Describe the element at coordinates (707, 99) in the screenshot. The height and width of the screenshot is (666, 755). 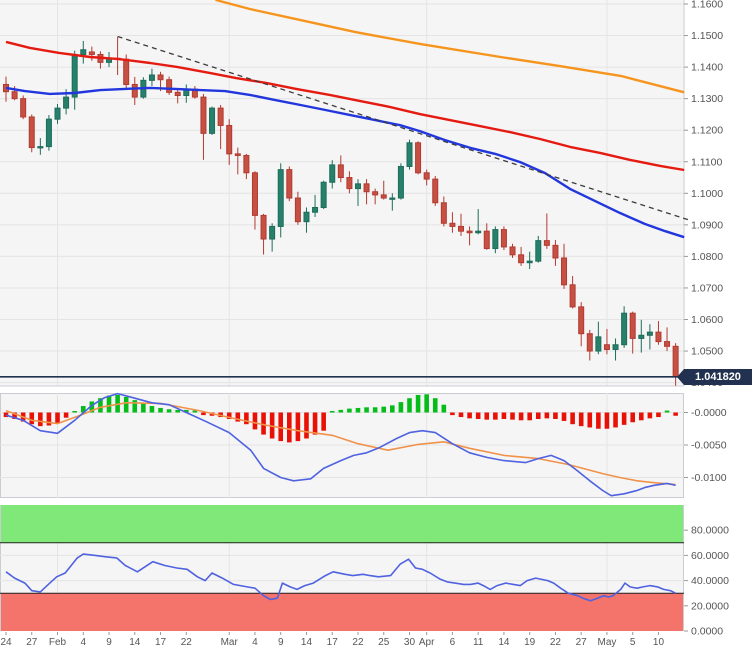
I see `price-tick-label: 1.1300` at that location.